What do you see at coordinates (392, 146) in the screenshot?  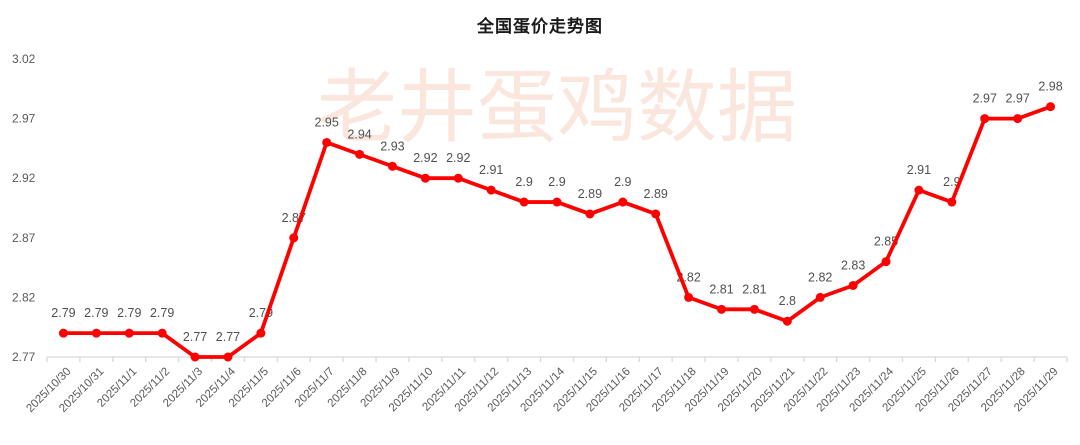 I see `data-point-label: 2.93` at bounding box center [392, 146].